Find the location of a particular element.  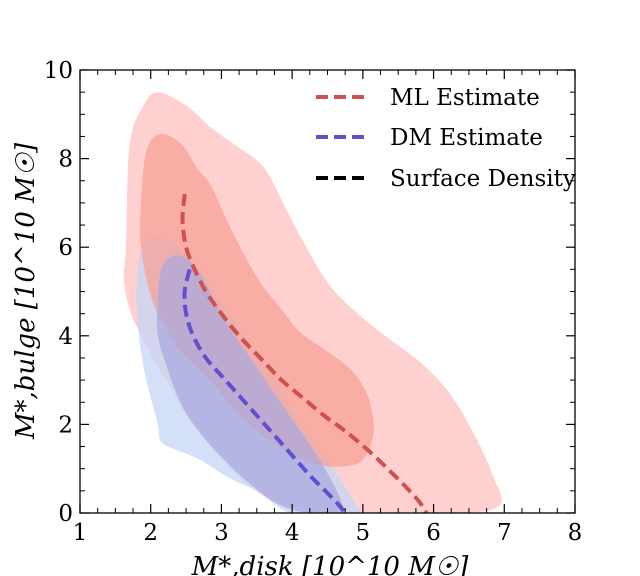

x-tick-label: 3 is located at coordinates (221, 533).